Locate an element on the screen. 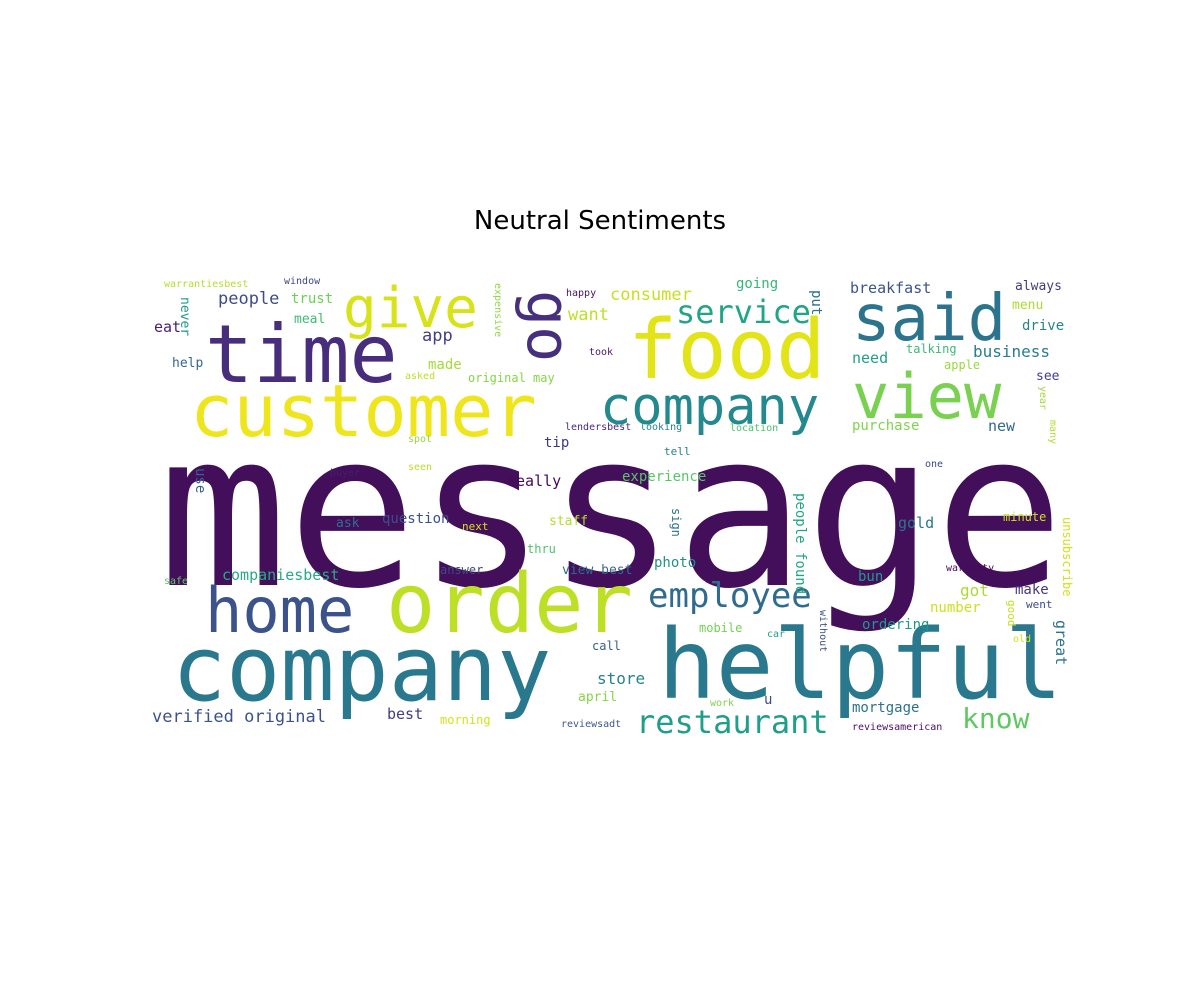  word-staff: staff is located at coordinates (568, 521).